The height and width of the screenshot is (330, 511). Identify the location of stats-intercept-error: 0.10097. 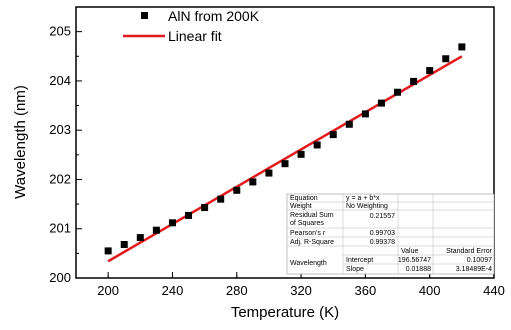
(479, 260).